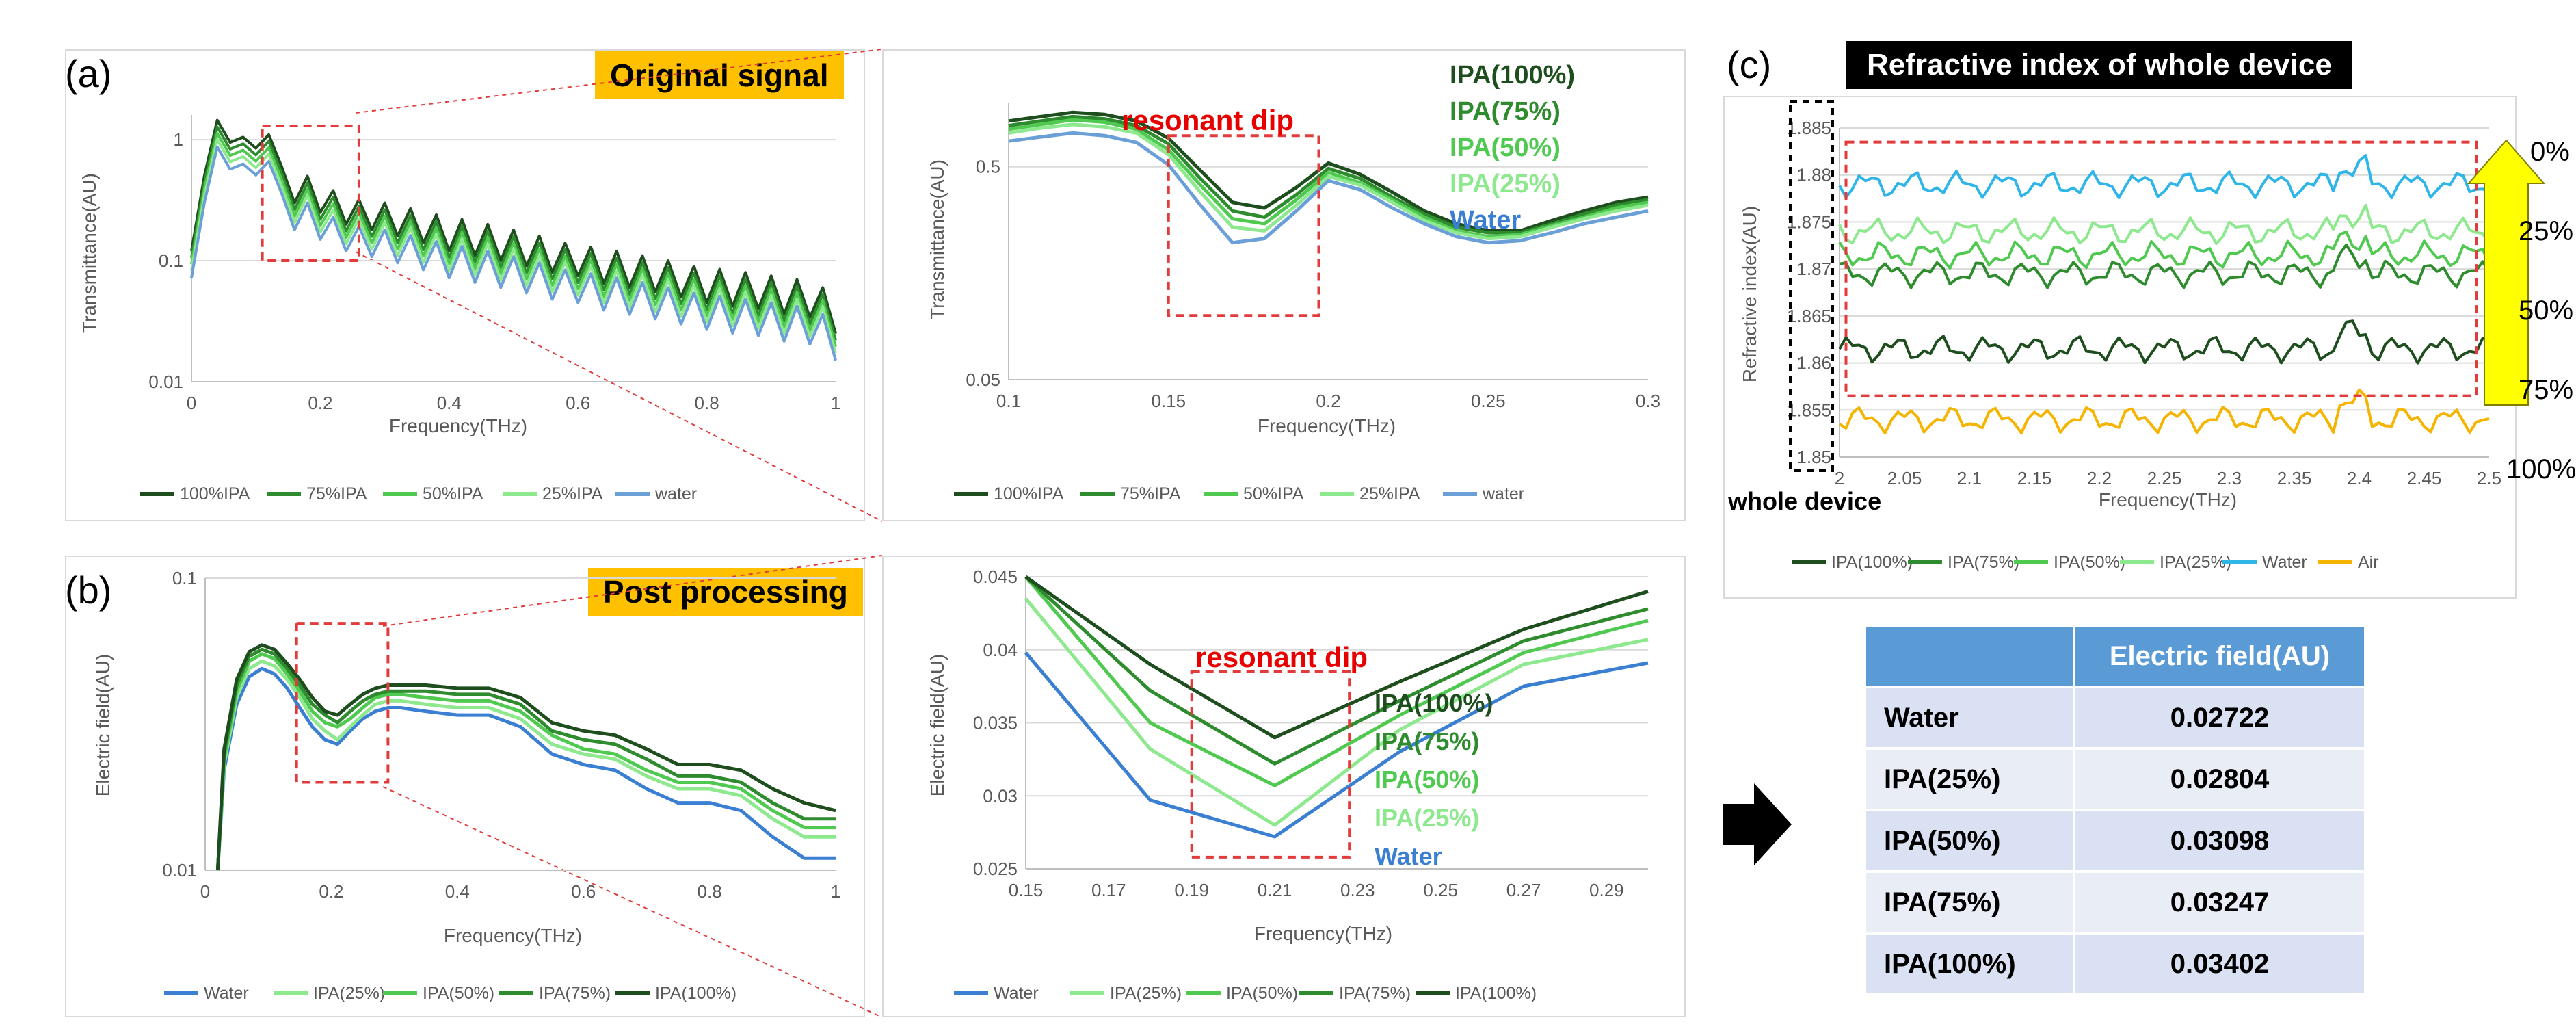 Image resolution: width=2576 pixels, height=1031 pixels. Describe the element at coordinates (1243, 225) in the screenshot. I see `resonant-dip-box` at that location.